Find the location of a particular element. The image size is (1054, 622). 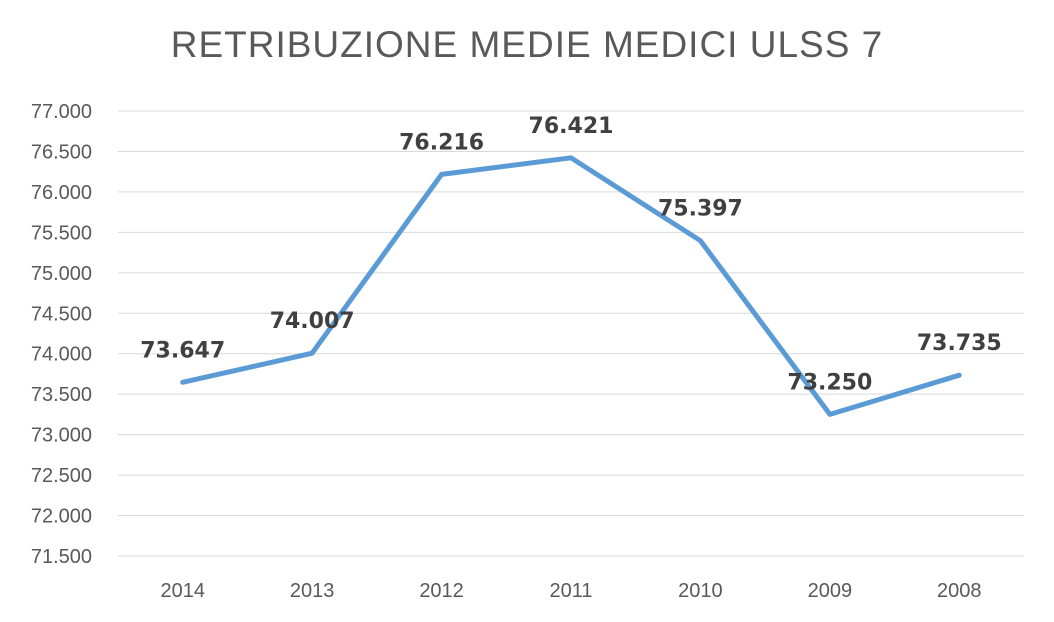

x-tick-label: 2010 is located at coordinates (700, 591).